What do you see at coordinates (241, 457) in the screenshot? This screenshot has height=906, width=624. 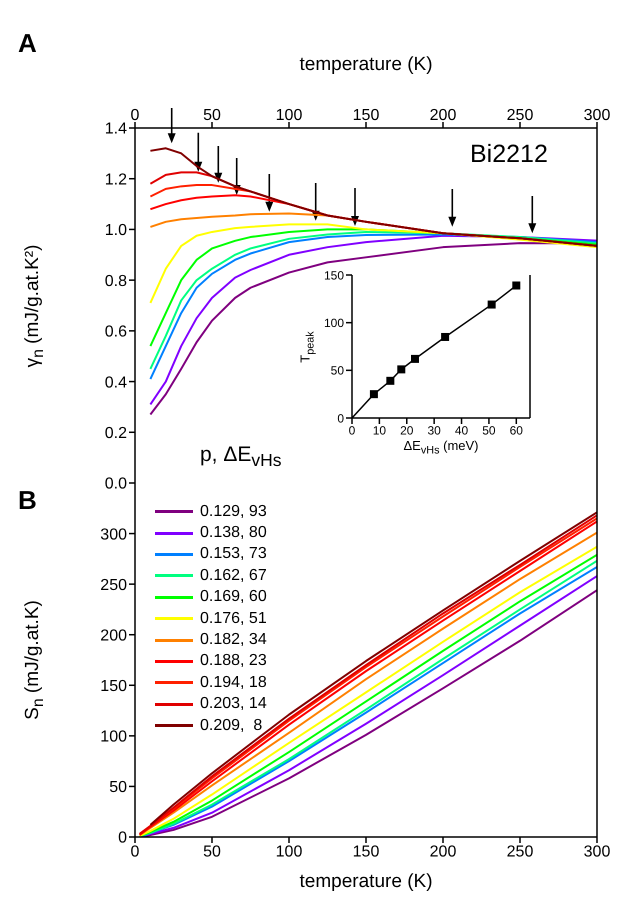 I see `legend-title: p, ΔE$_{vHs}$` at bounding box center [241, 457].